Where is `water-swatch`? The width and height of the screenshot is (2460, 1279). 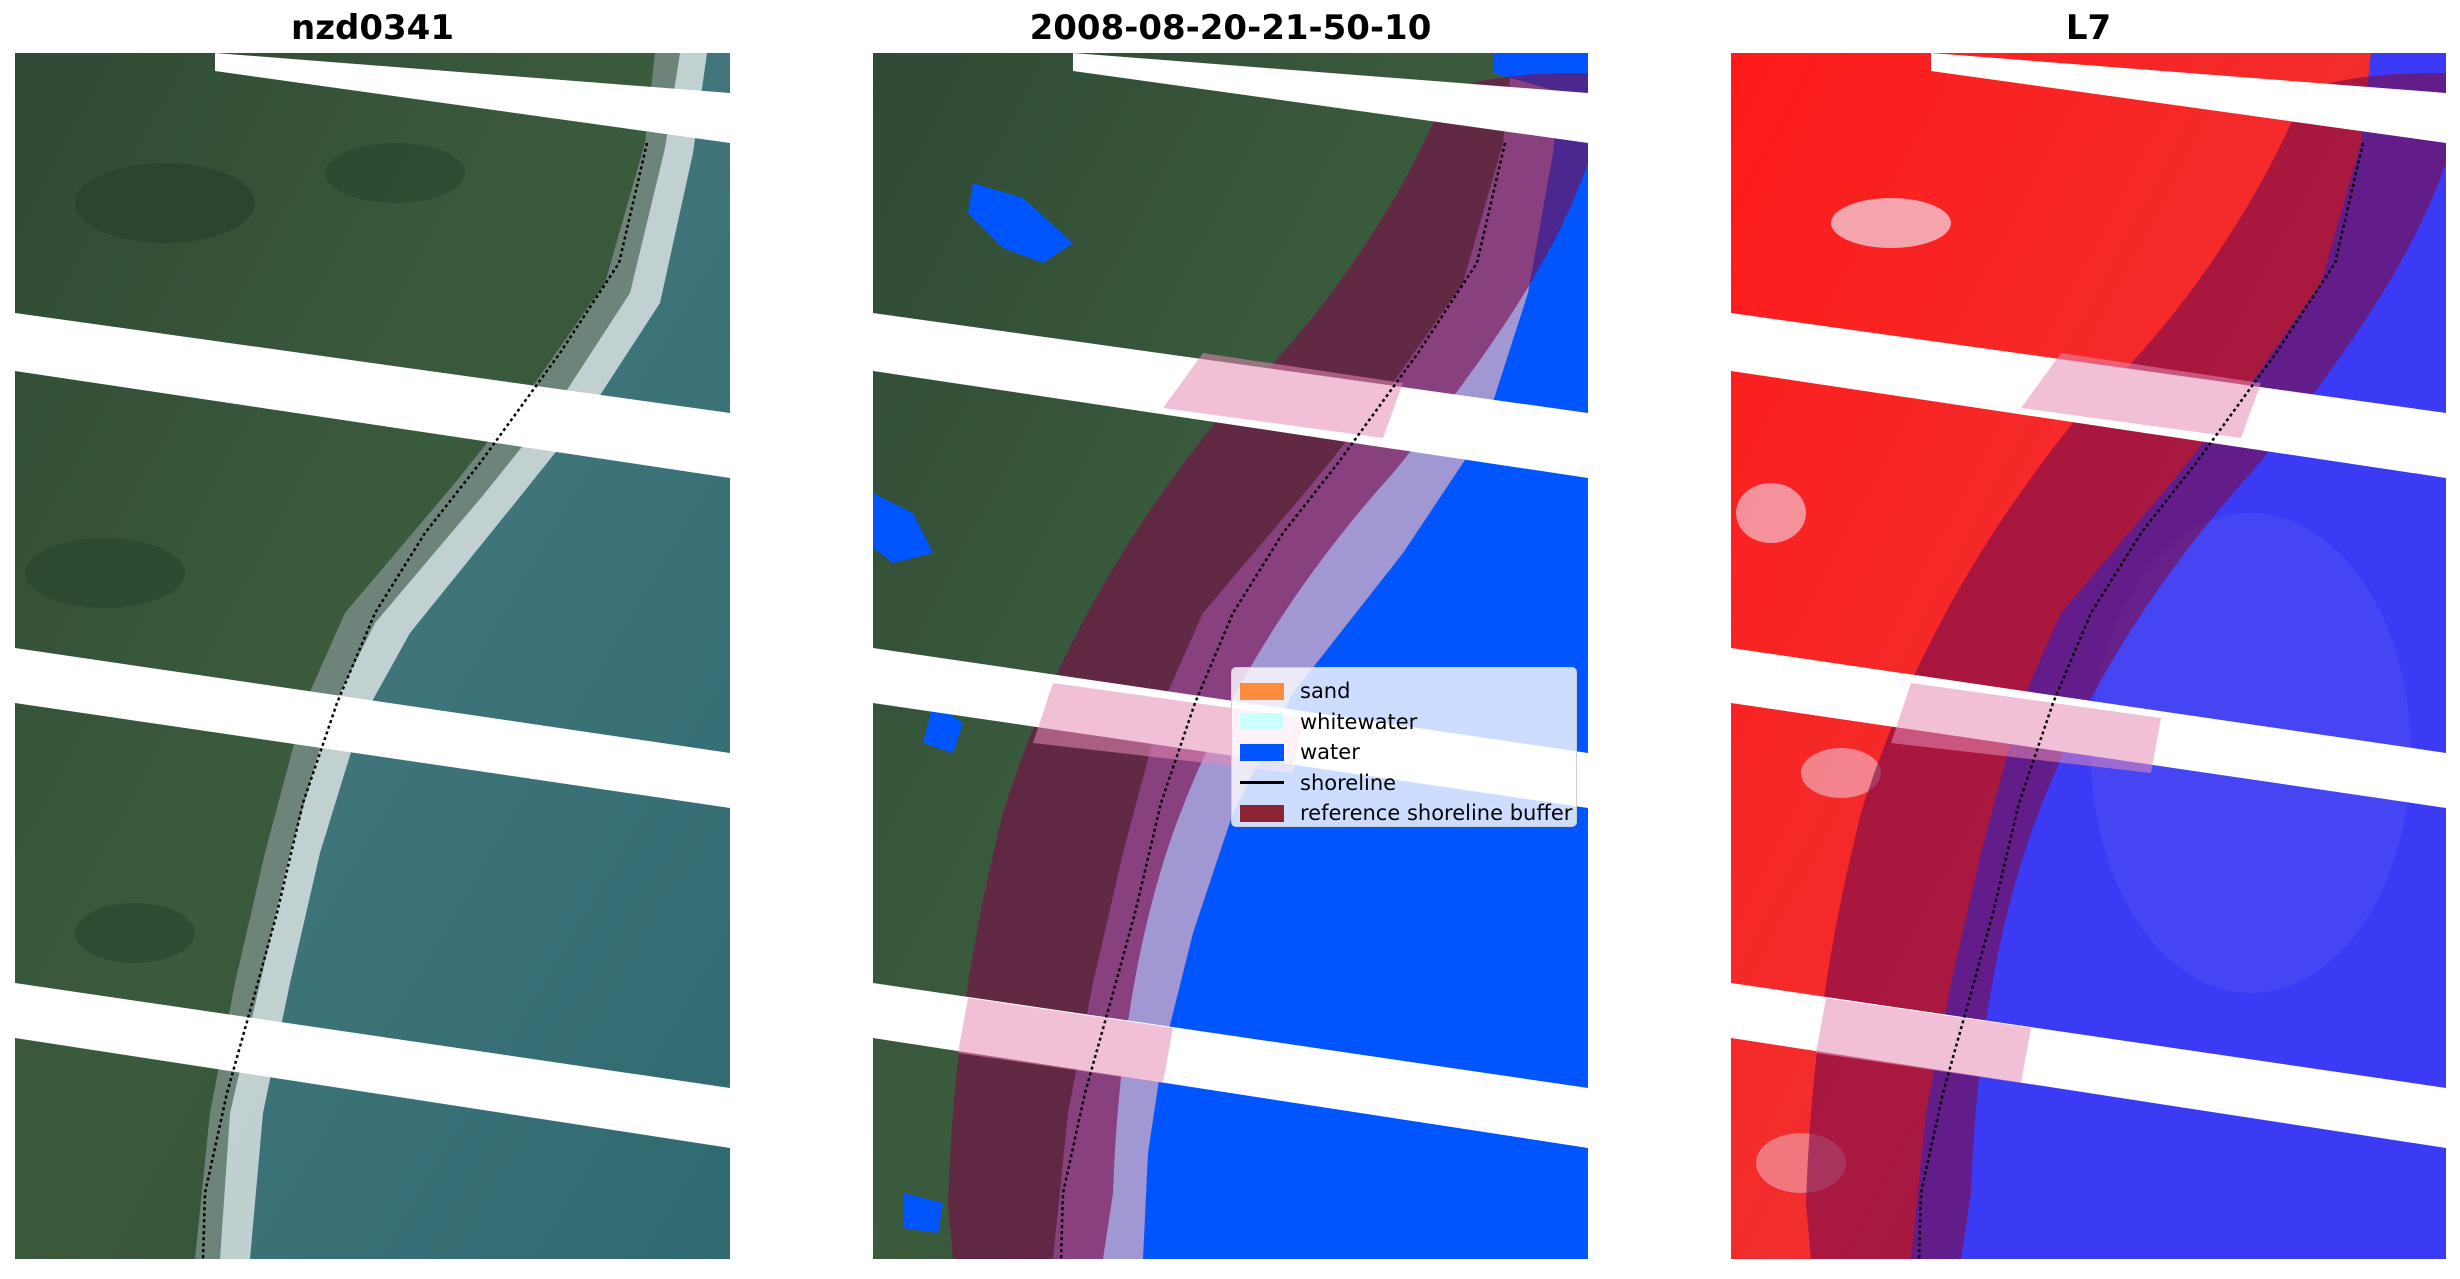 water-swatch is located at coordinates (1262, 752).